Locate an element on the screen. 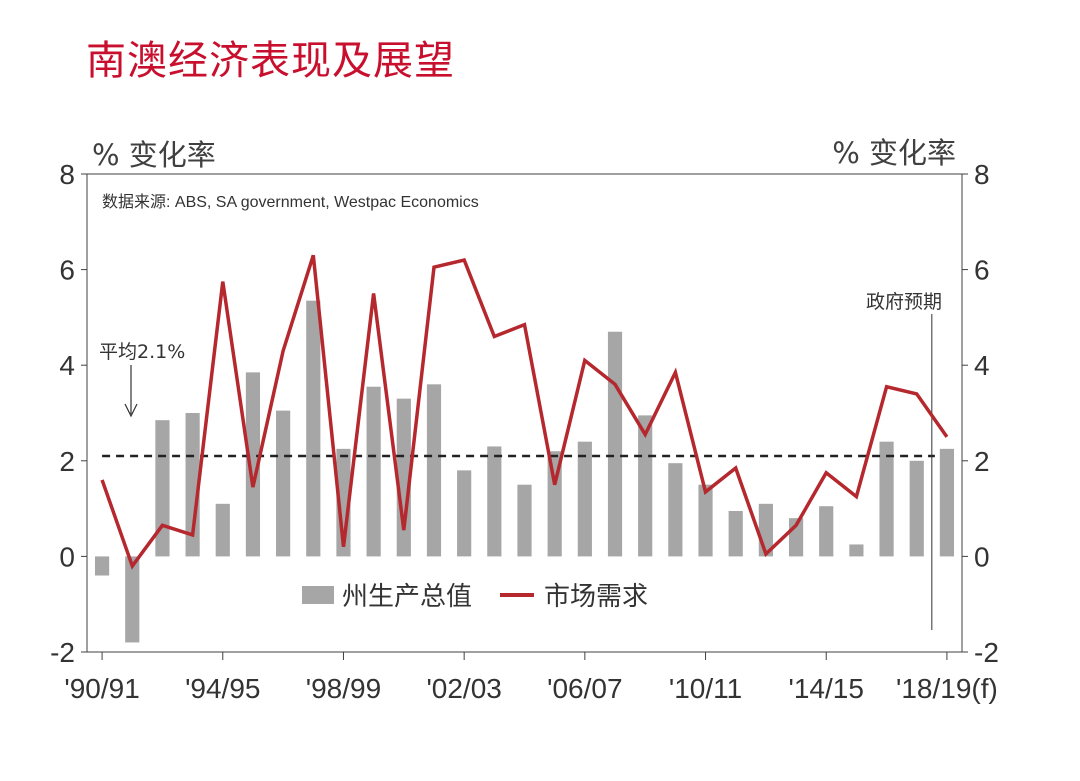 The height and width of the screenshot is (781, 1080). x-tick-label: '90/91 is located at coordinates (101, 688).